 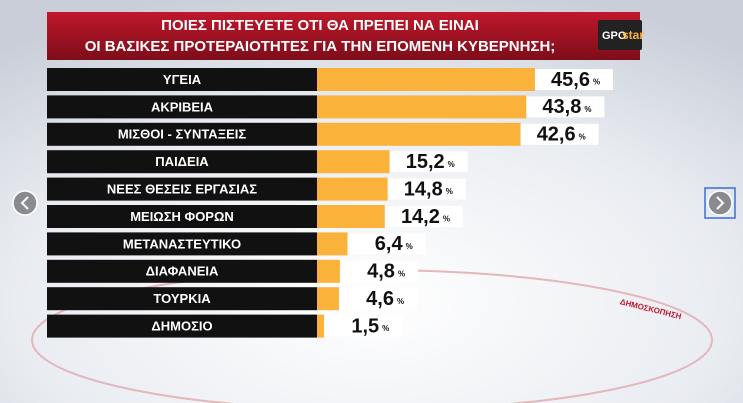 I want to click on value-label: 45,6, so click(x=570, y=80).